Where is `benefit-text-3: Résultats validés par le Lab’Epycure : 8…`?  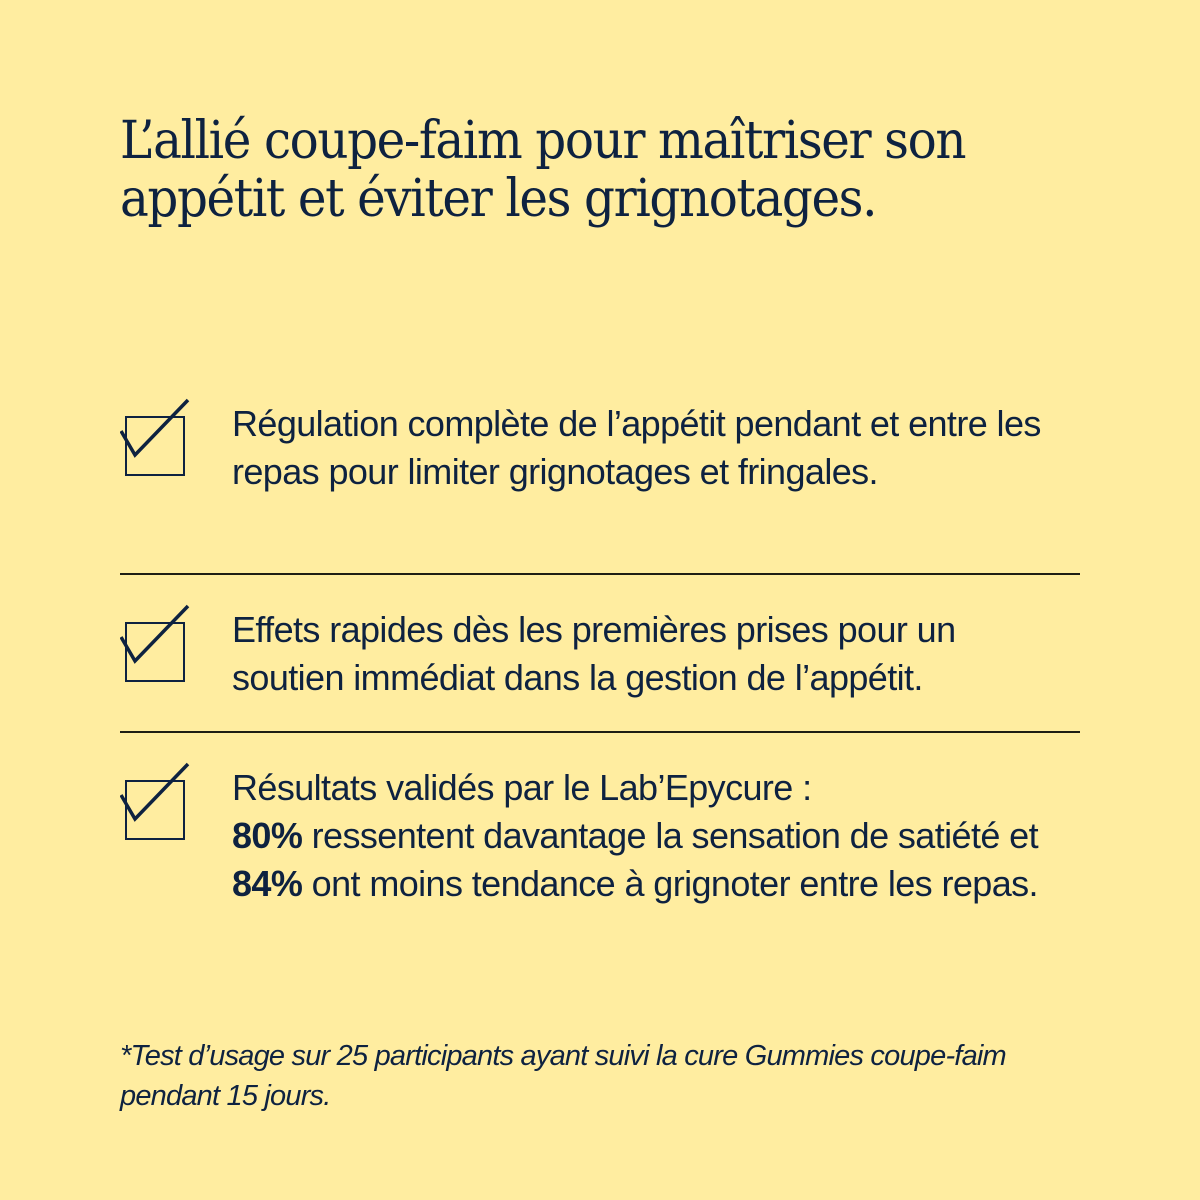
benefit-text-3: Résultats validés par le Lab’Epycure : 8… is located at coordinates (652, 836).